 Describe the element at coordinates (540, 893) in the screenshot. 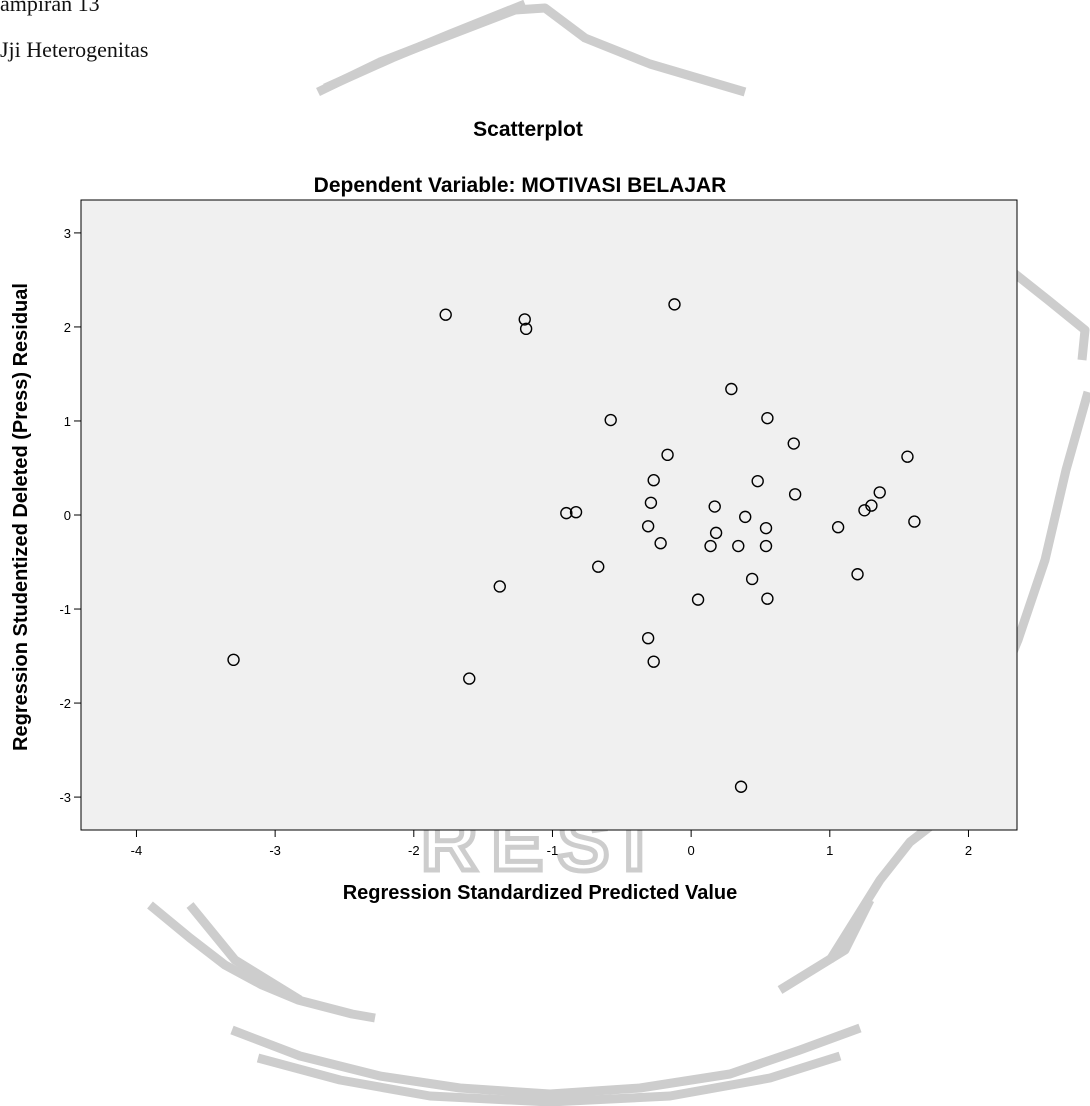

I see `x-axis-title: Regression Standardized Predicted Value` at that location.